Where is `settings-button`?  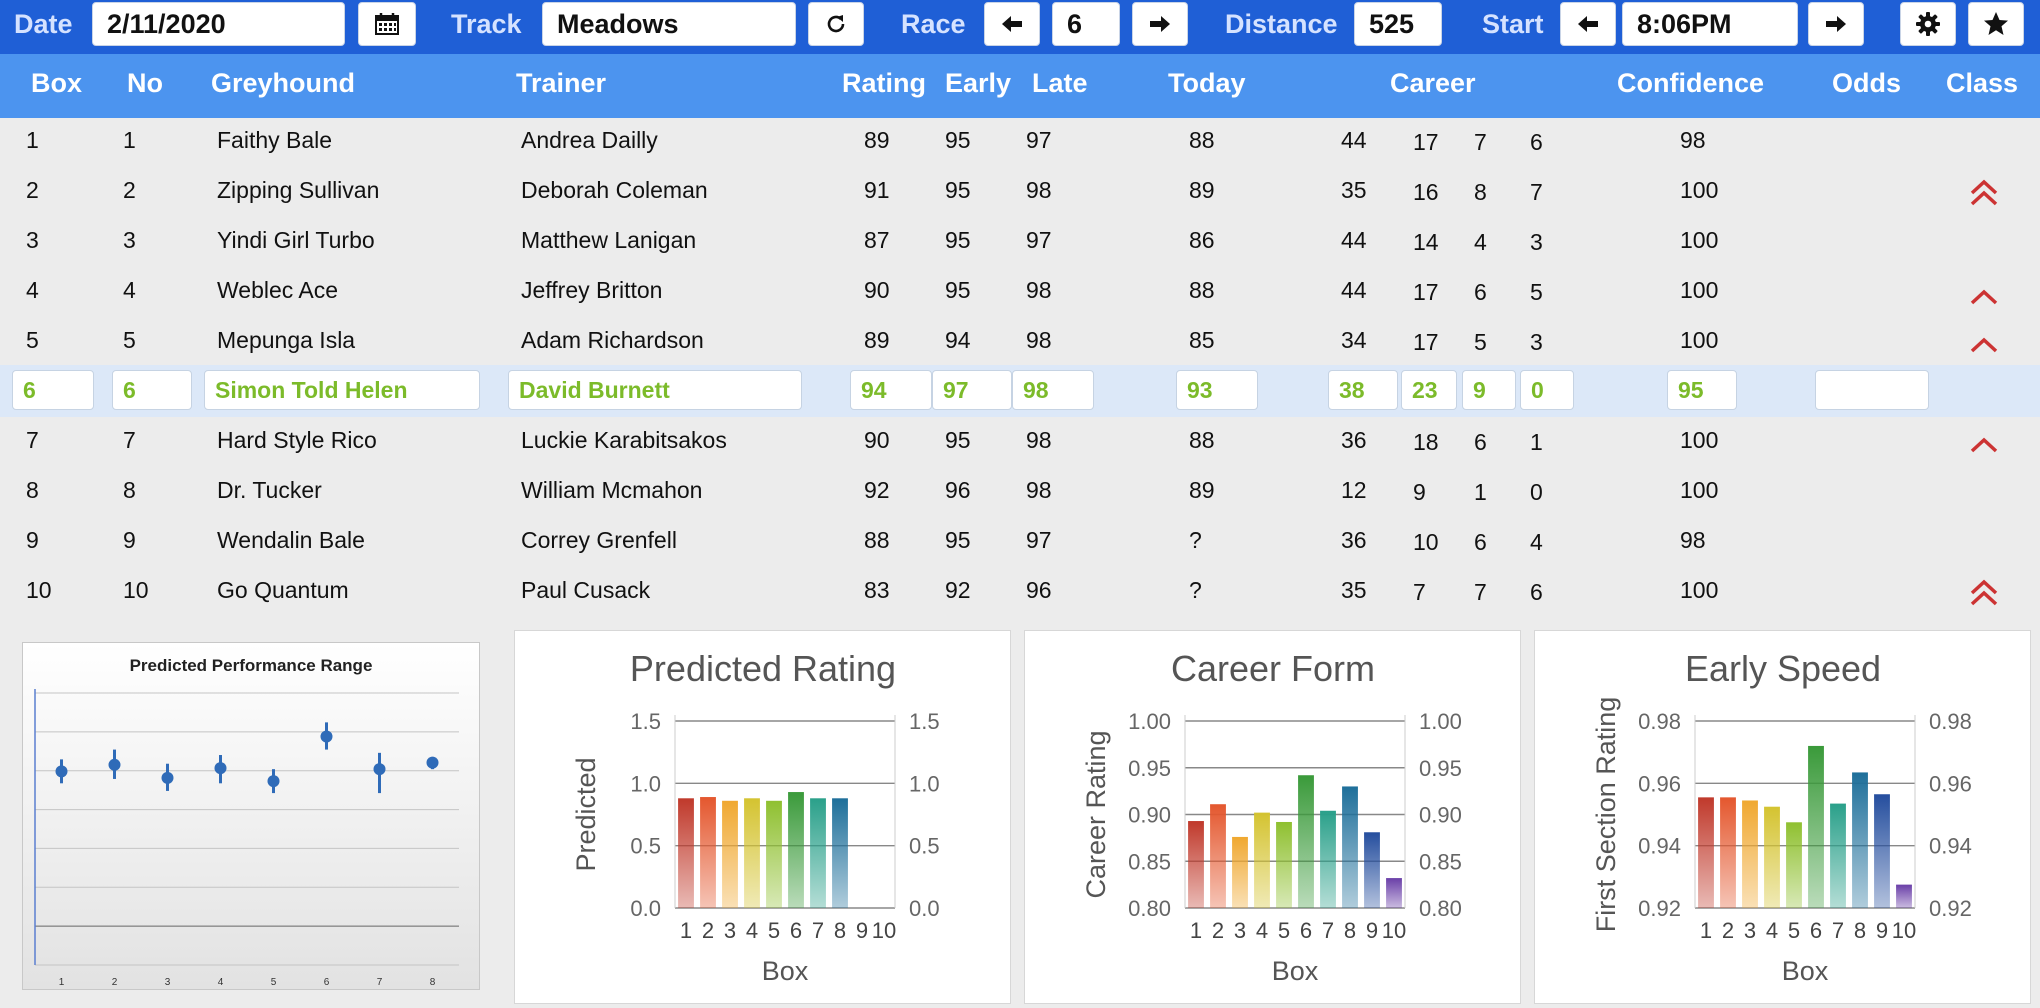 settings-button is located at coordinates (1928, 24).